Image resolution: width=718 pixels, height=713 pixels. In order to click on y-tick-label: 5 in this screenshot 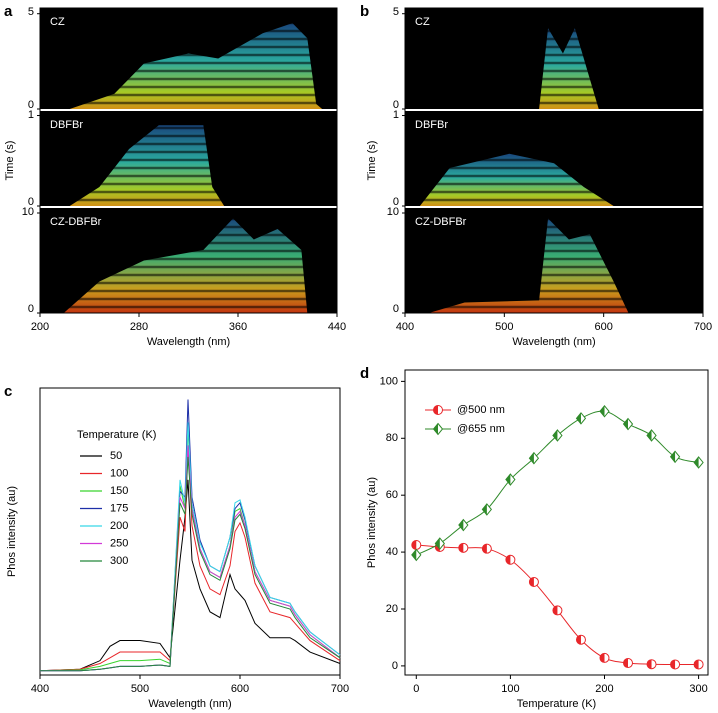, I will do `click(396, 12)`.